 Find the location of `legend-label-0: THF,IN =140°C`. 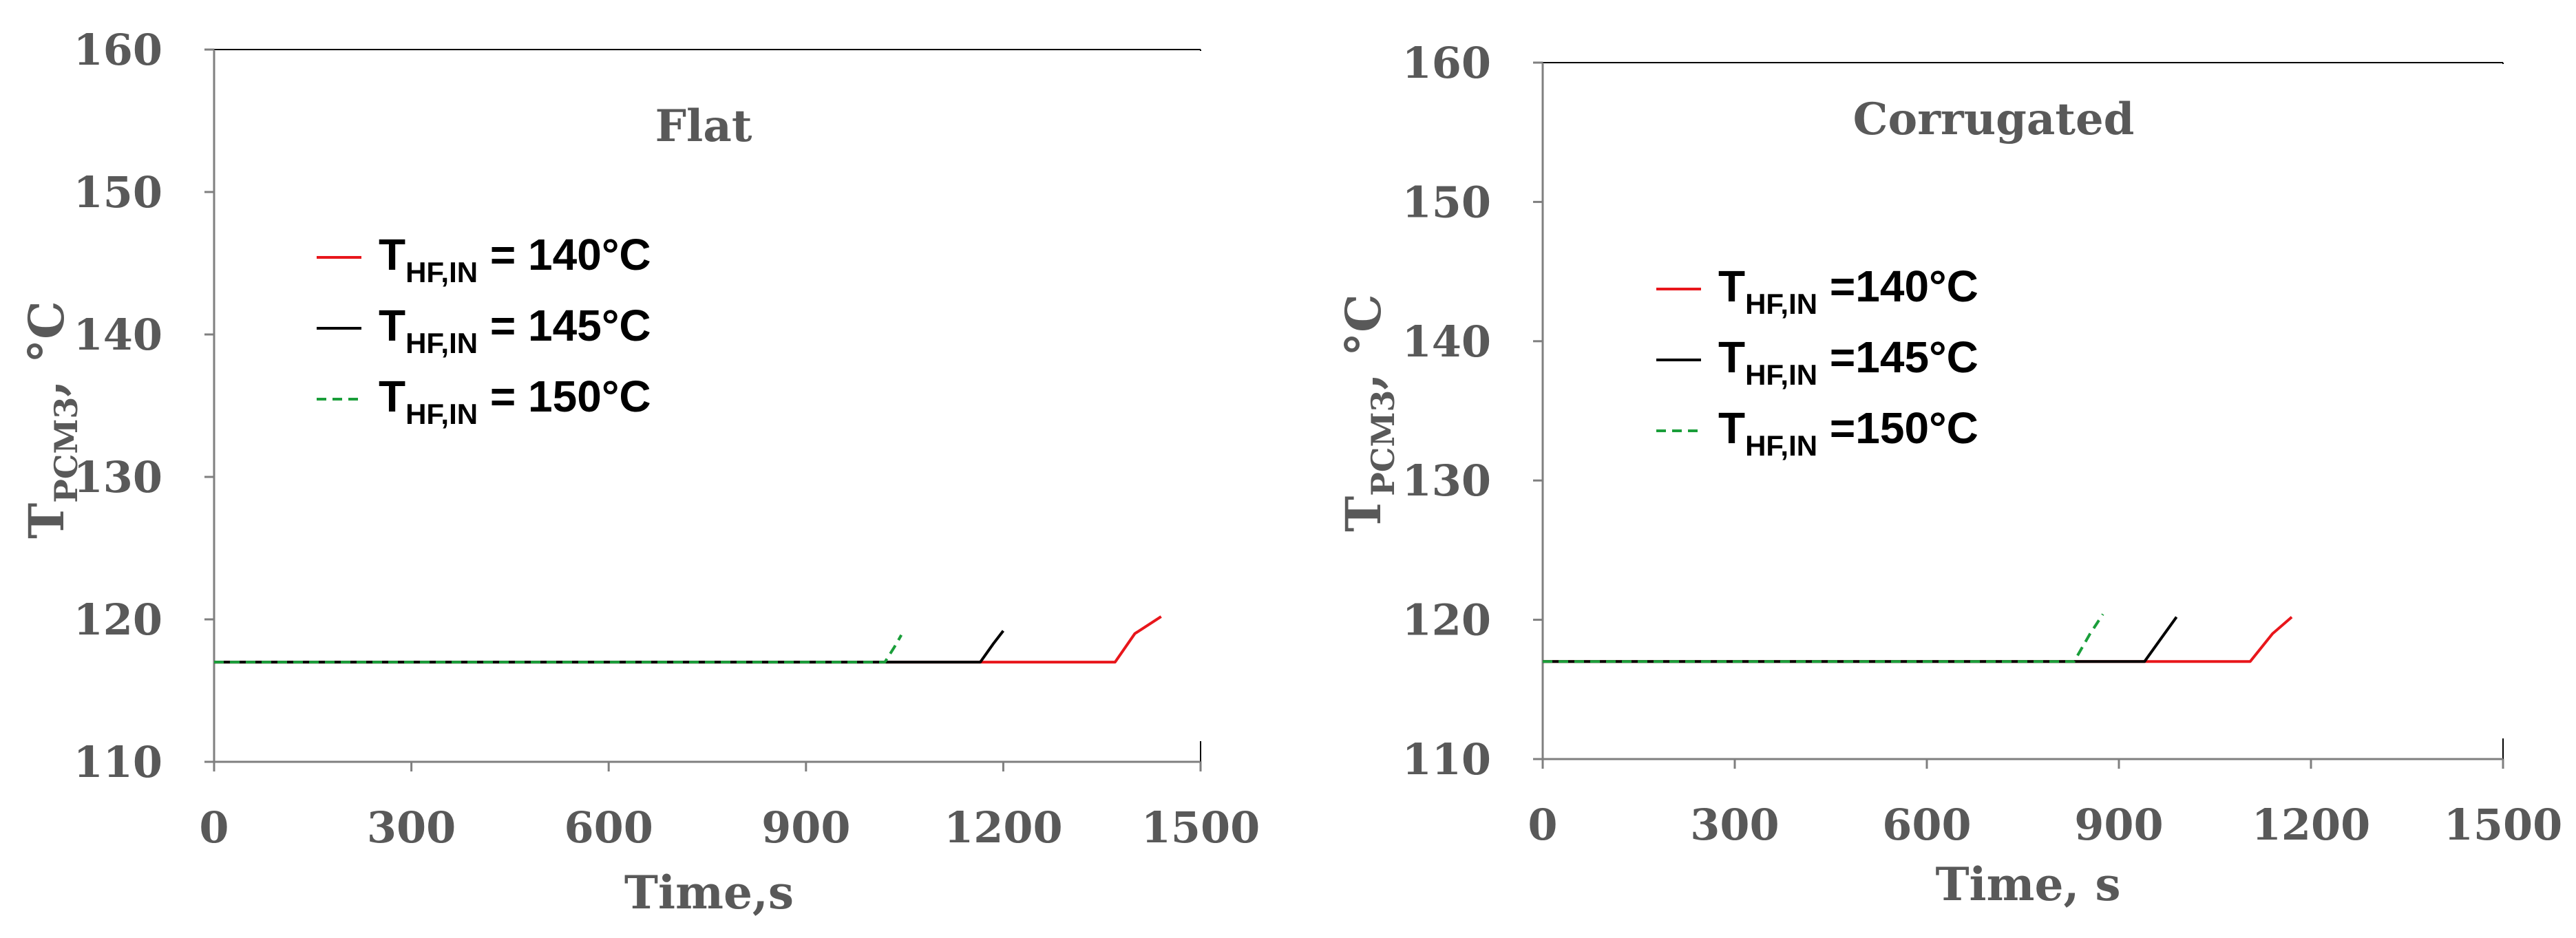

legend-label-0: THF,IN =140°C is located at coordinates (1848, 291).